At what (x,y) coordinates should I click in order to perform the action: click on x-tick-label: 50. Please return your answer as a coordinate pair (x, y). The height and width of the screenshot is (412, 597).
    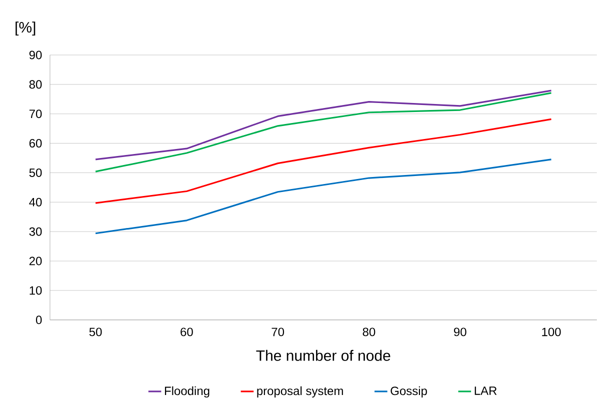
    Looking at the image, I should click on (95, 332).